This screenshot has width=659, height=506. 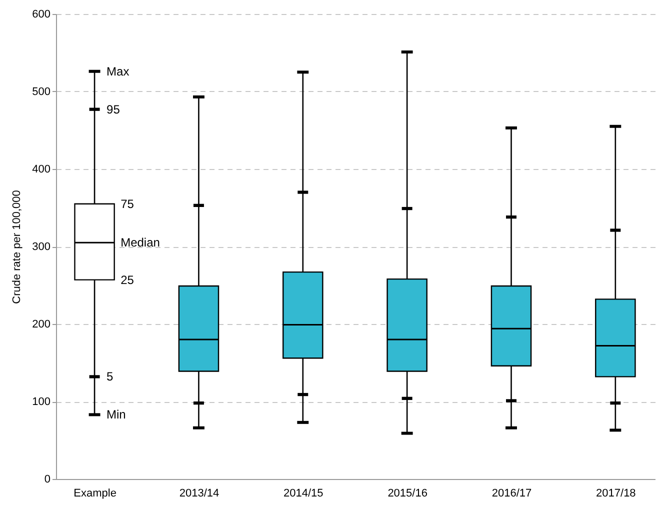 What do you see at coordinates (41, 14) in the screenshot?
I see `y-tick-label: 600` at bounding box center [41, 14].